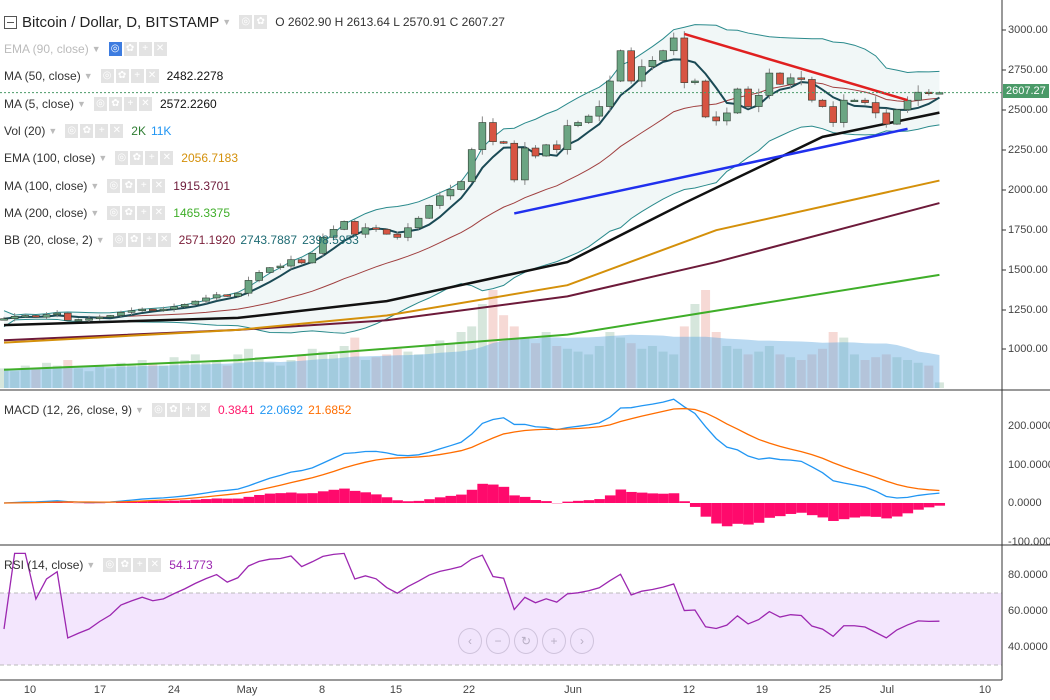  Describe the element at coordinates (121, 22) in the screenshot. I see `symbol-title: Bitcoin / Dollar, D, BITSTAMP` at that location.